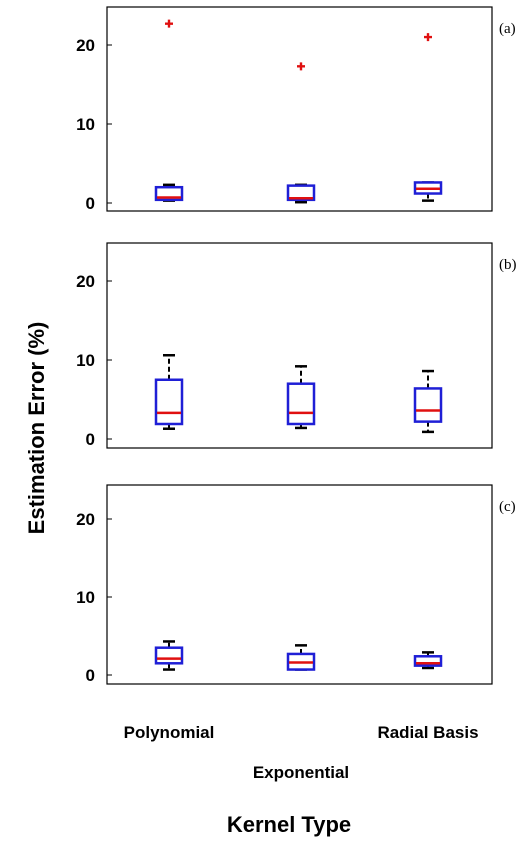  What do you see at coordinates (169, 732) in the screenshot?
I see `category-label-polynomial: Polynomial` at bounding box center [169, 732].